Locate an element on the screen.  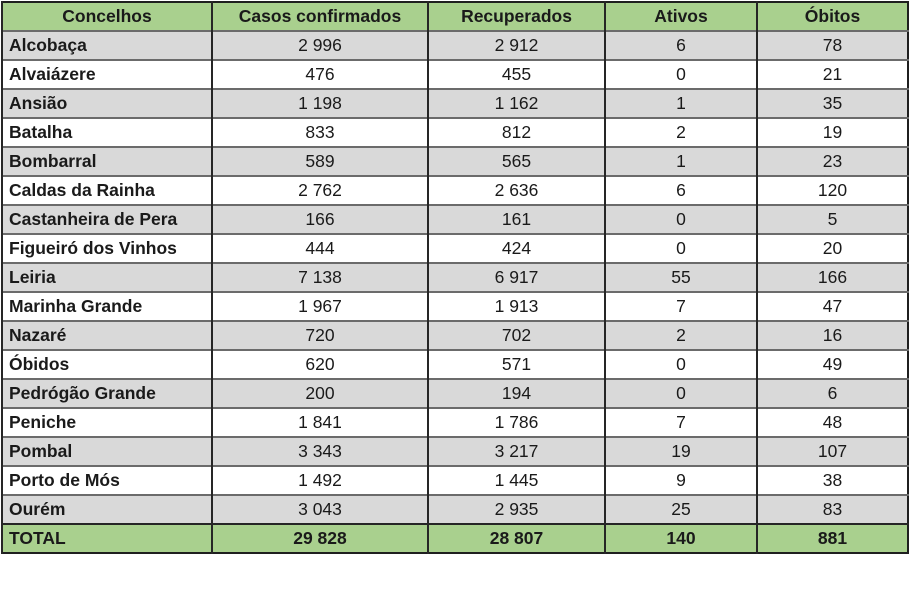
table-row: Leiria 7 138 6 917 55 166 is located at coordinates (454, 277).